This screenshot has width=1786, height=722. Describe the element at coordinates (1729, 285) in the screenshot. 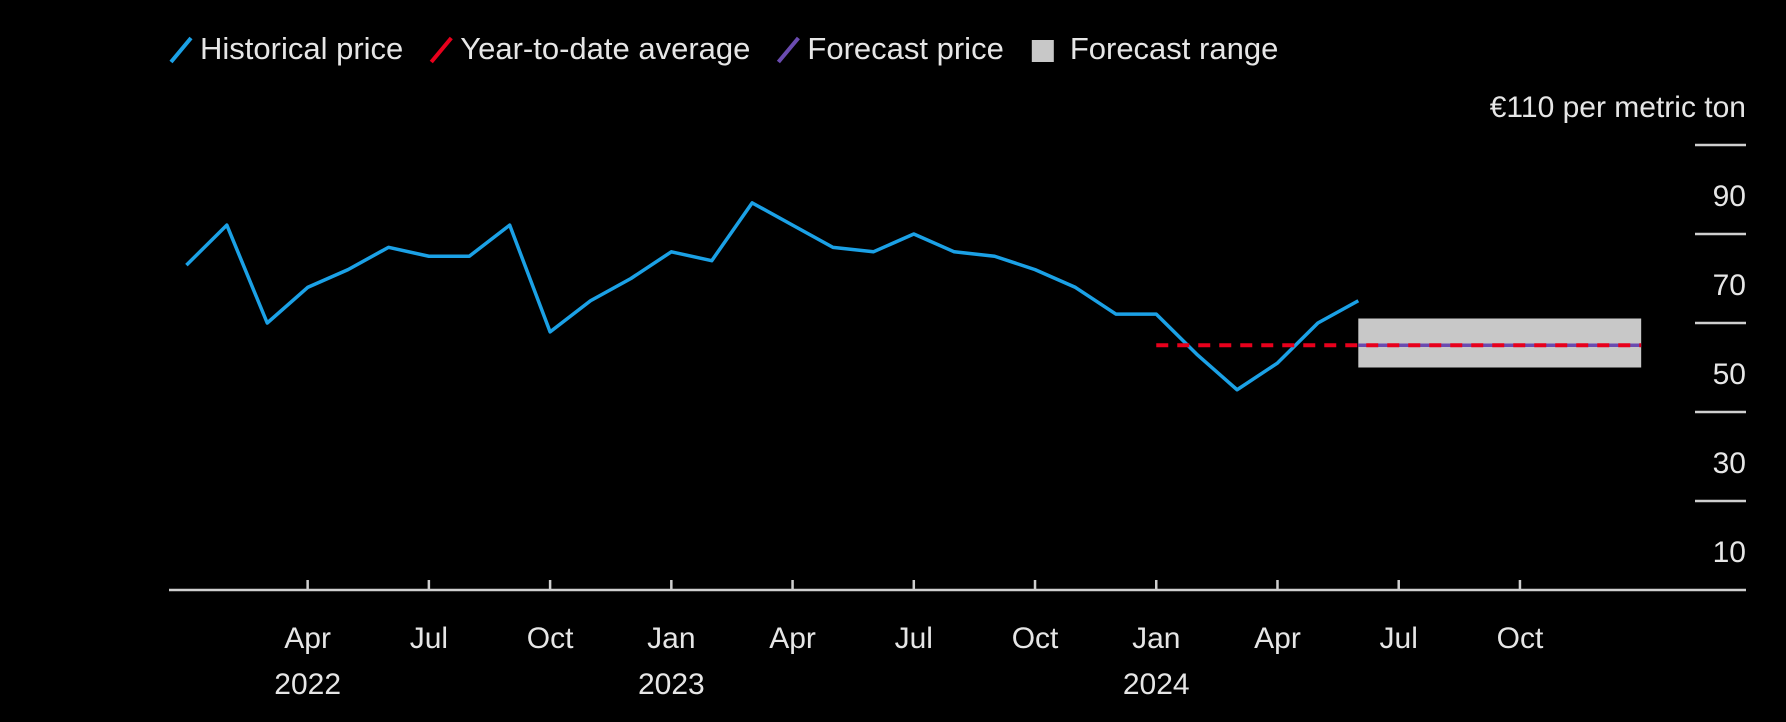

I see `y-tick-label: 70` at that location.